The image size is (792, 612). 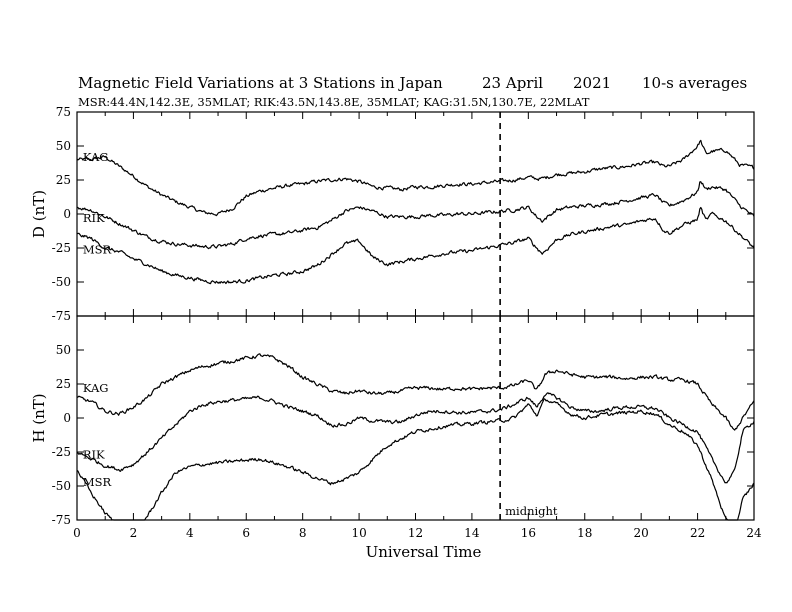 What do you see at coordinates (528, 533) in the screenshot?
I see `x-tick-label: 16` at bounding box center [528, 533].